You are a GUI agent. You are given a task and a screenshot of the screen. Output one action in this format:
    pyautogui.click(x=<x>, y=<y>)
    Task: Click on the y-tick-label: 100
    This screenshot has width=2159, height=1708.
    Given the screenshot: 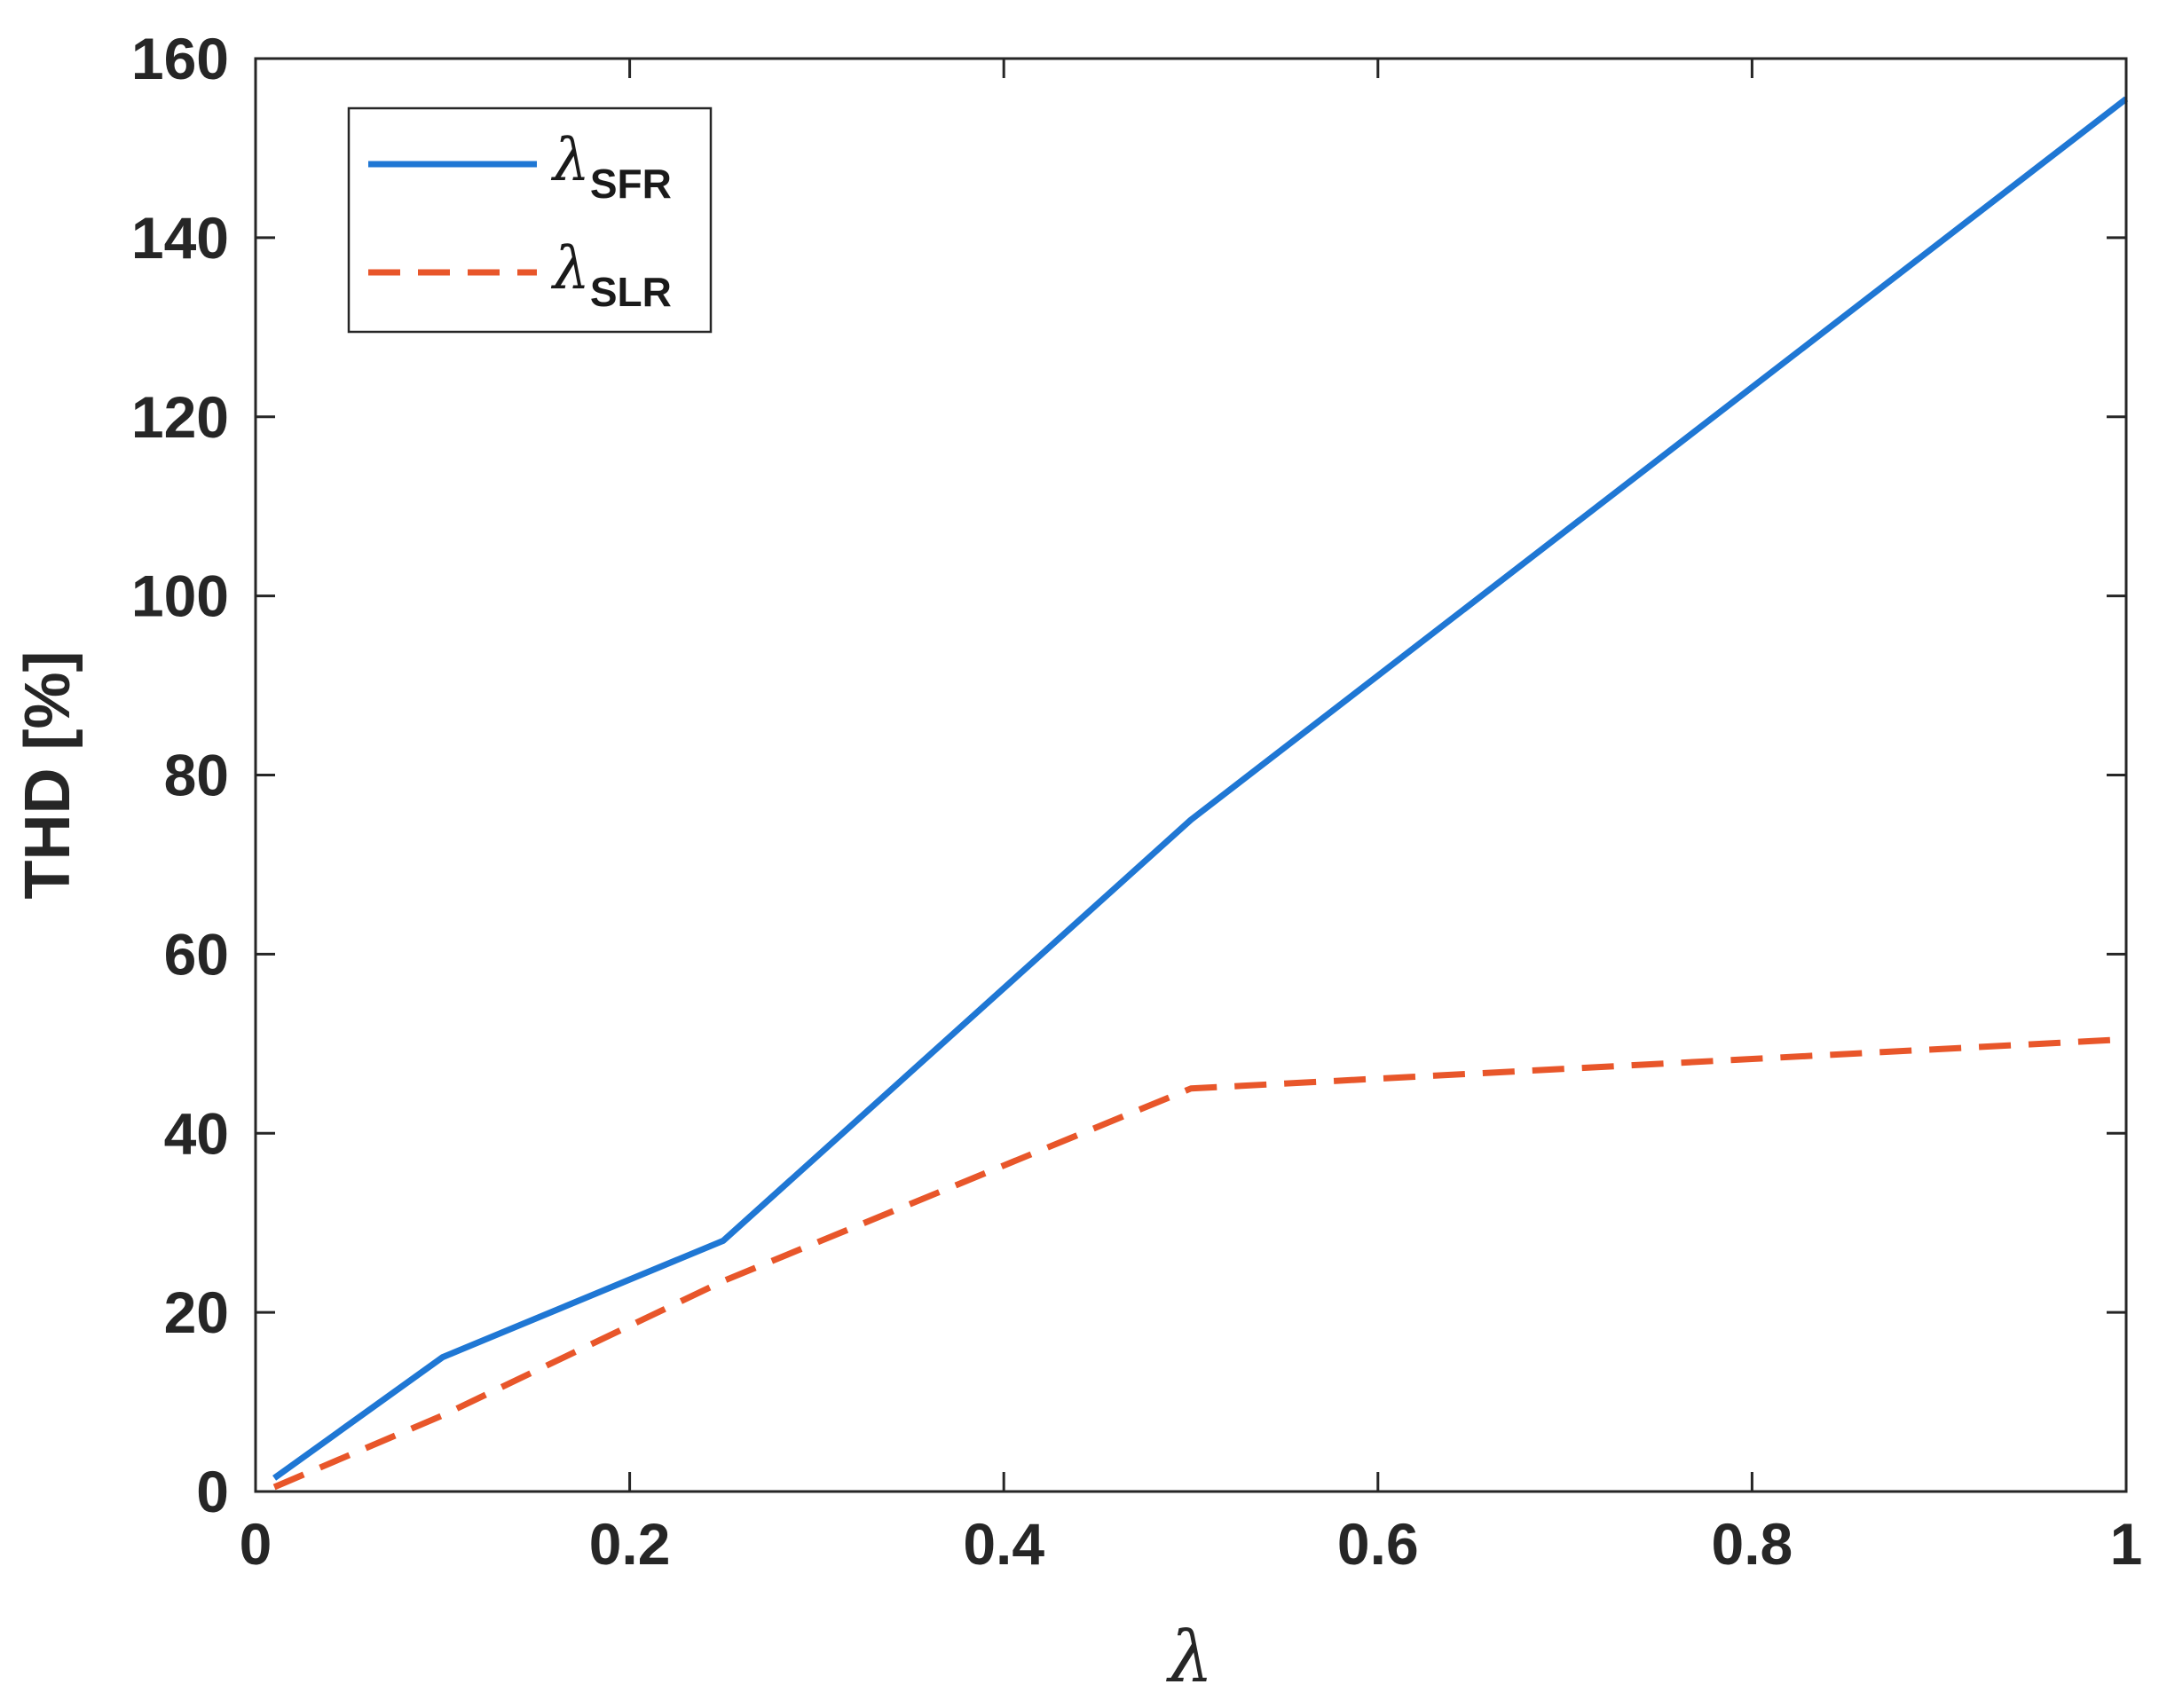 What is the action you would take?
    pyautogui.click(x=180, y=596)
    